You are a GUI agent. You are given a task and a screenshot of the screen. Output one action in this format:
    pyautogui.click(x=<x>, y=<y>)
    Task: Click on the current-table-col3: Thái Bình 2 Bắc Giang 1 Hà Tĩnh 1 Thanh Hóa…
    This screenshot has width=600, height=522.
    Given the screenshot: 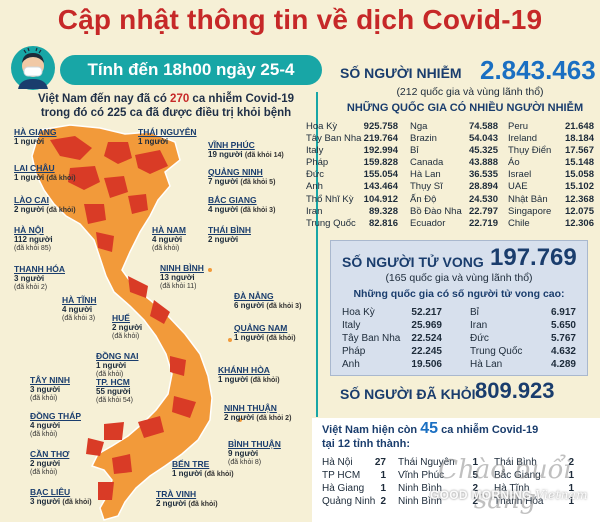 What is the action you would take?
    pyautogui.click(x=534, y=482)
    